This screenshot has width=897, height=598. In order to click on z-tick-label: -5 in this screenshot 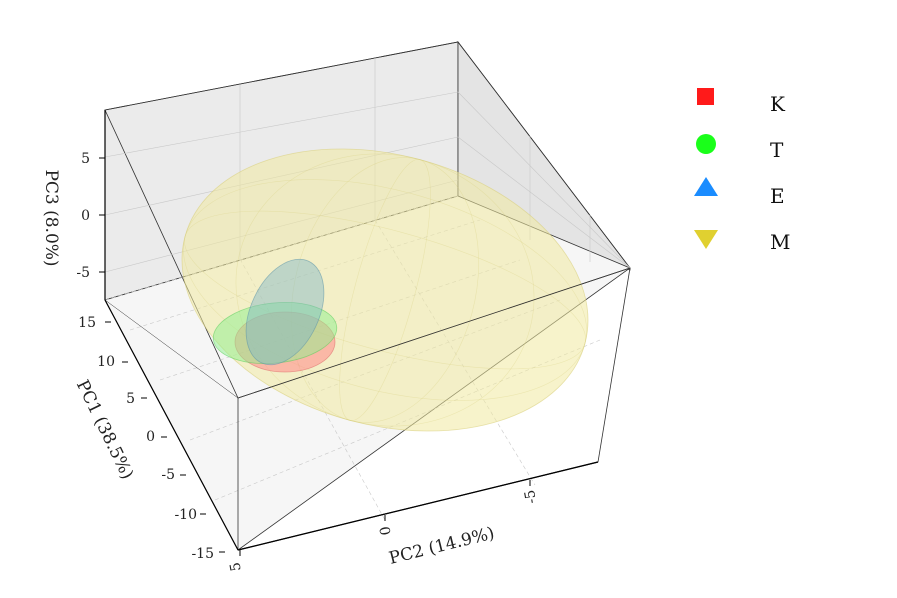, I will do `click(83, 273)`.